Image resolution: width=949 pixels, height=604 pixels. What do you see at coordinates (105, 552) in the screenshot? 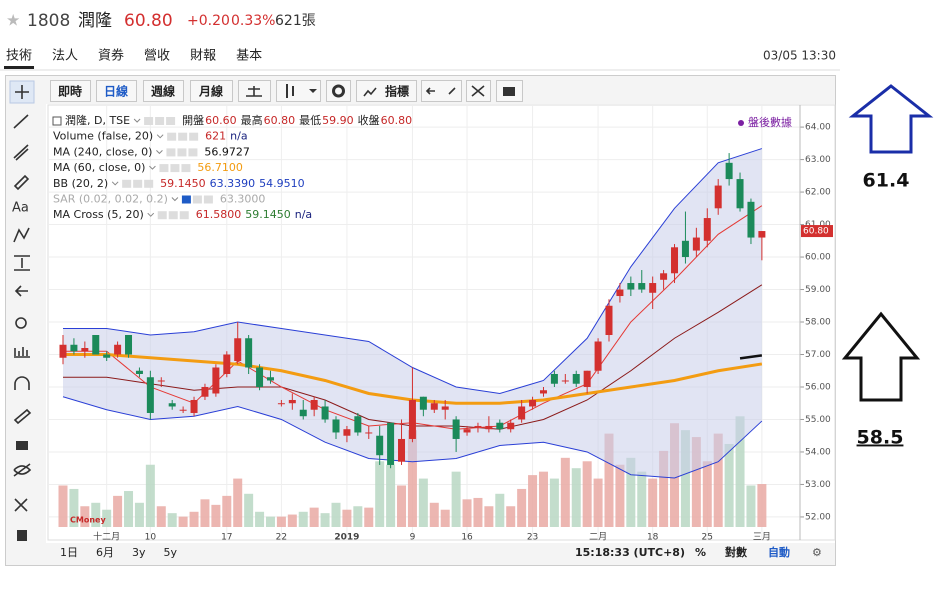
I see `range-button: 6月` at bounding box center [105, 552].